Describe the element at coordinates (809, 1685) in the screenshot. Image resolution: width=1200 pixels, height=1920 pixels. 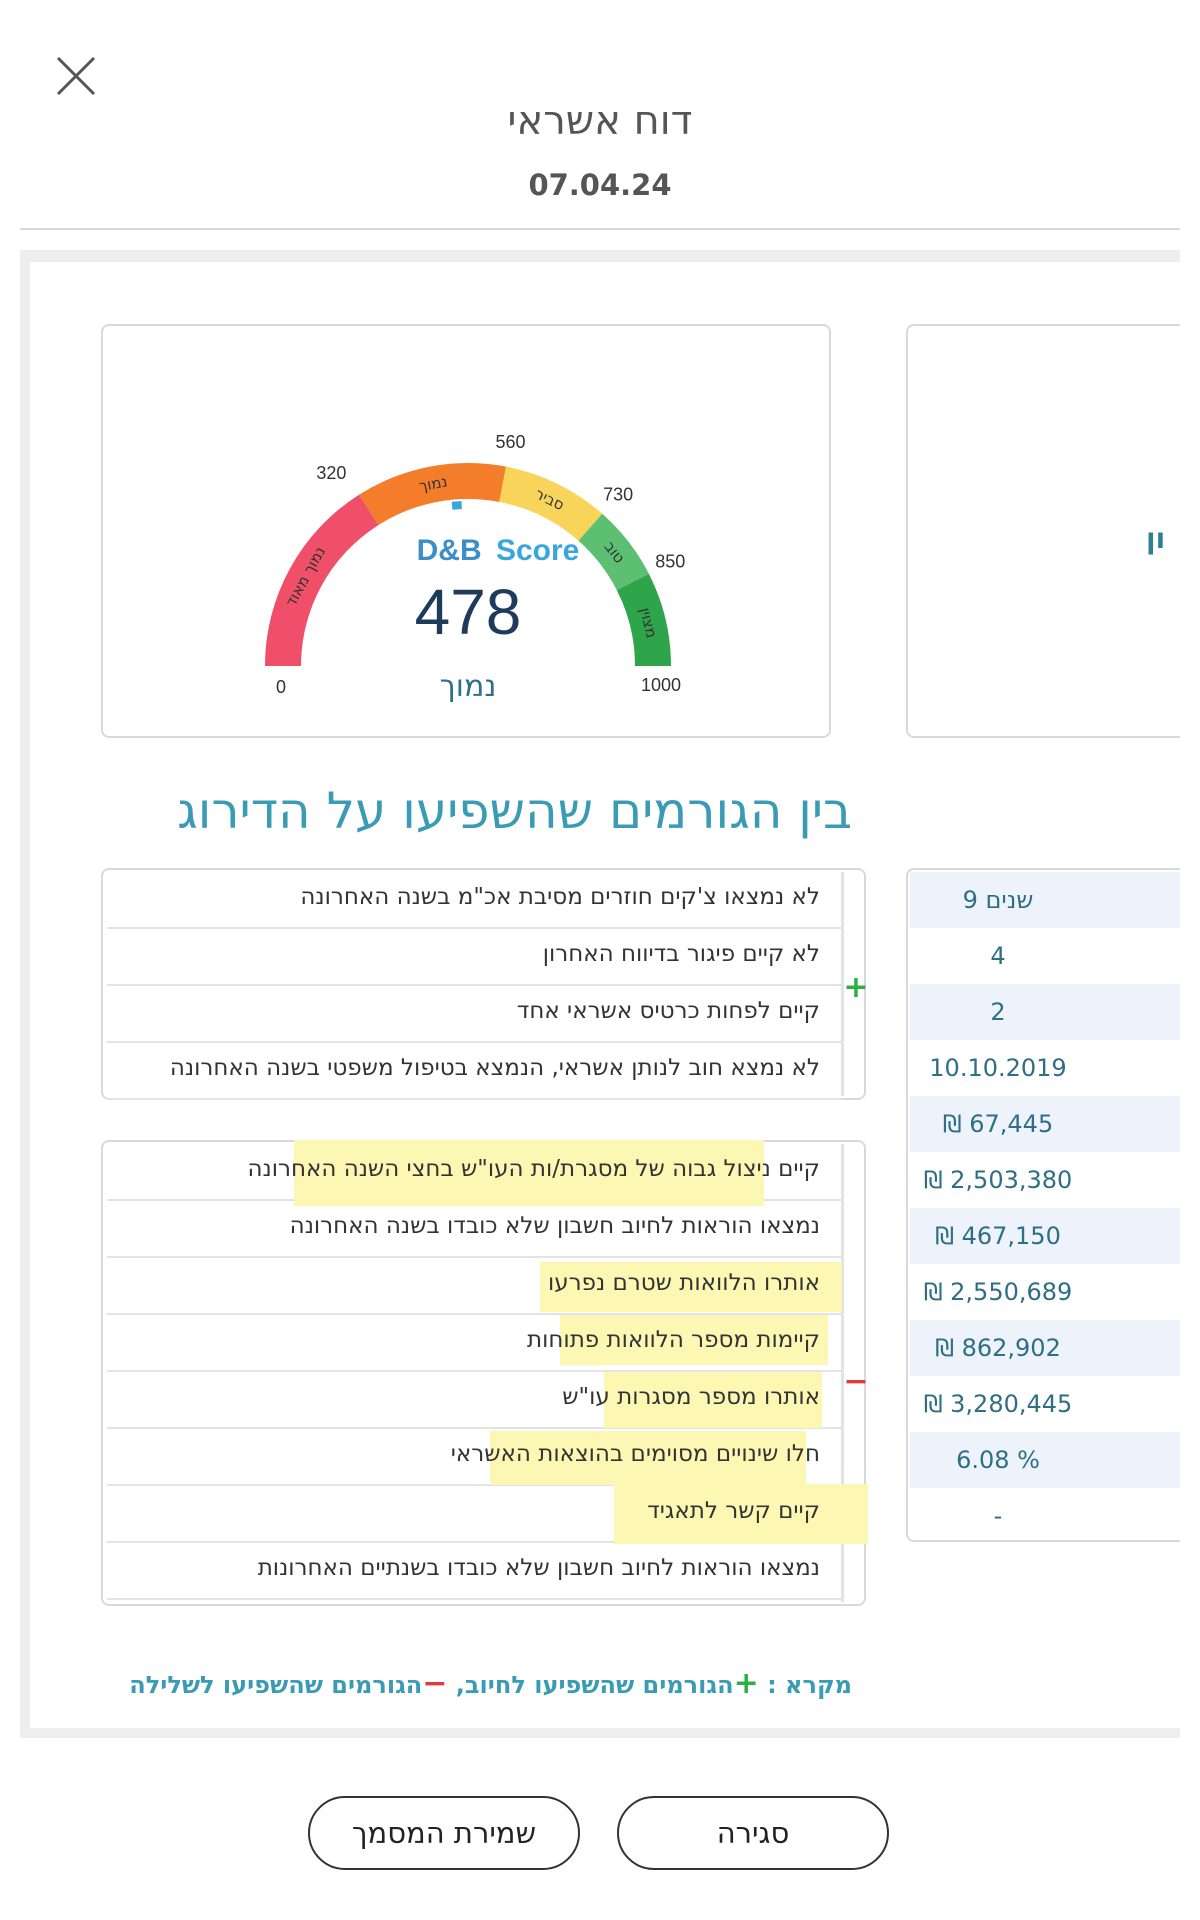
I see `legend-prefix: מקרא :` at that location.